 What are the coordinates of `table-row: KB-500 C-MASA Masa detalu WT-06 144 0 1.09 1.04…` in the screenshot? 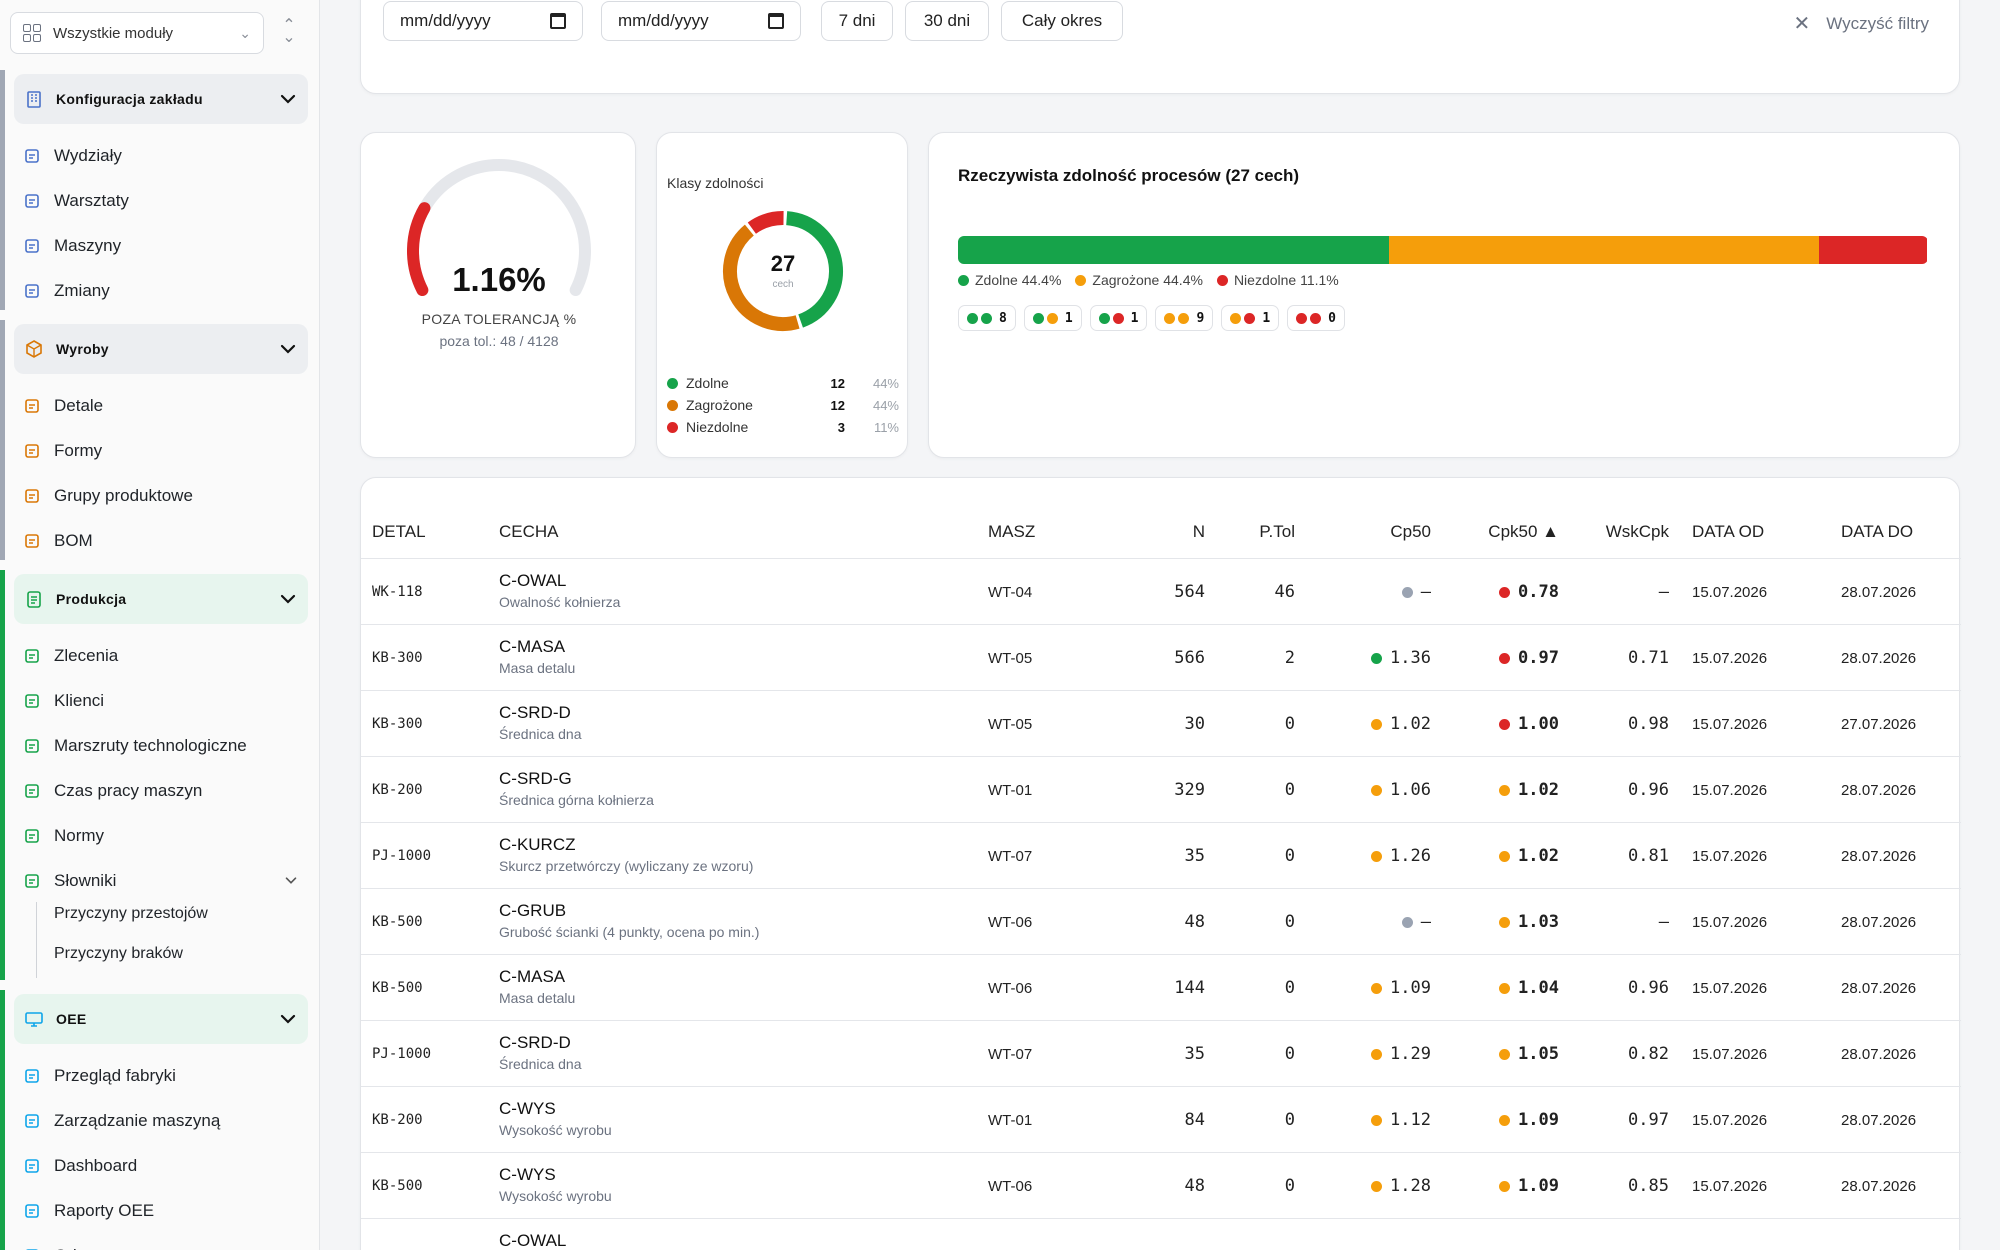 It's located at (1161, 988).